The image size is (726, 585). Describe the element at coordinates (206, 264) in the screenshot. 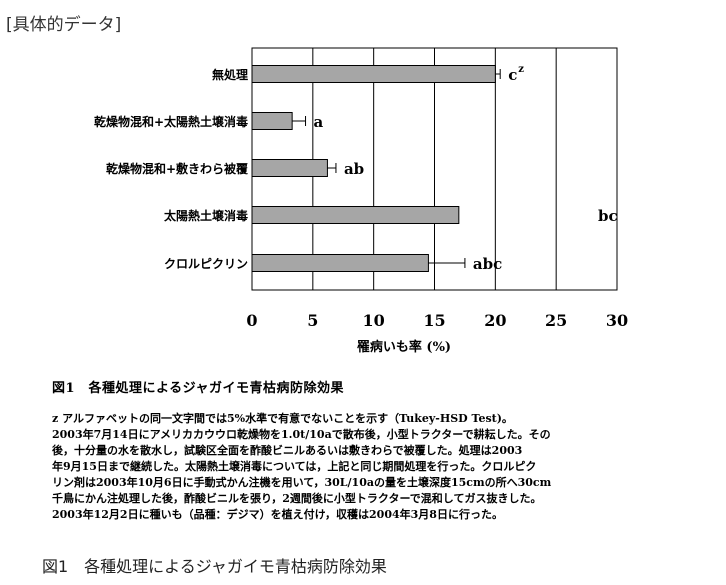

I see `category-label: クロルピクリン` at that location.